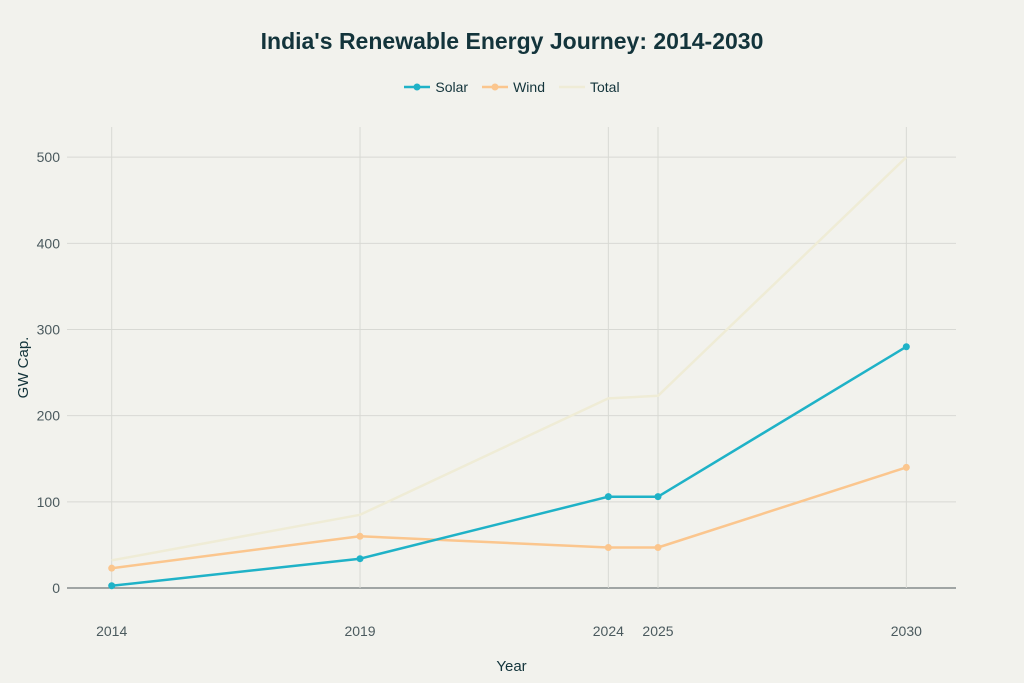  What do you see at coordinates (359, 631) in the screenshot?
I see `x-tick-label: 2019` at bounding box center [359, 631].